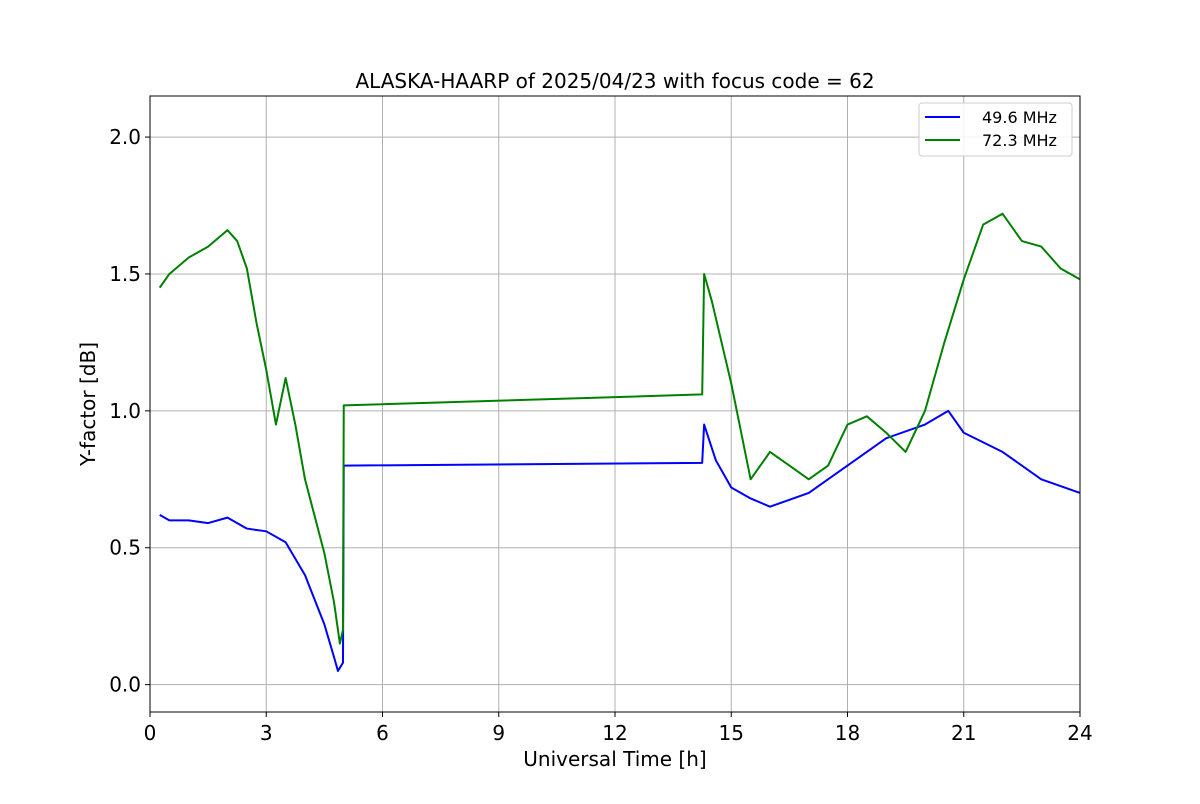 This screenshot has height=804, width=1200. What do you see at coordinates (125, 137) in the screenshot?
I see `y-tick-label: 2.0` at bounding box center [125, 137].